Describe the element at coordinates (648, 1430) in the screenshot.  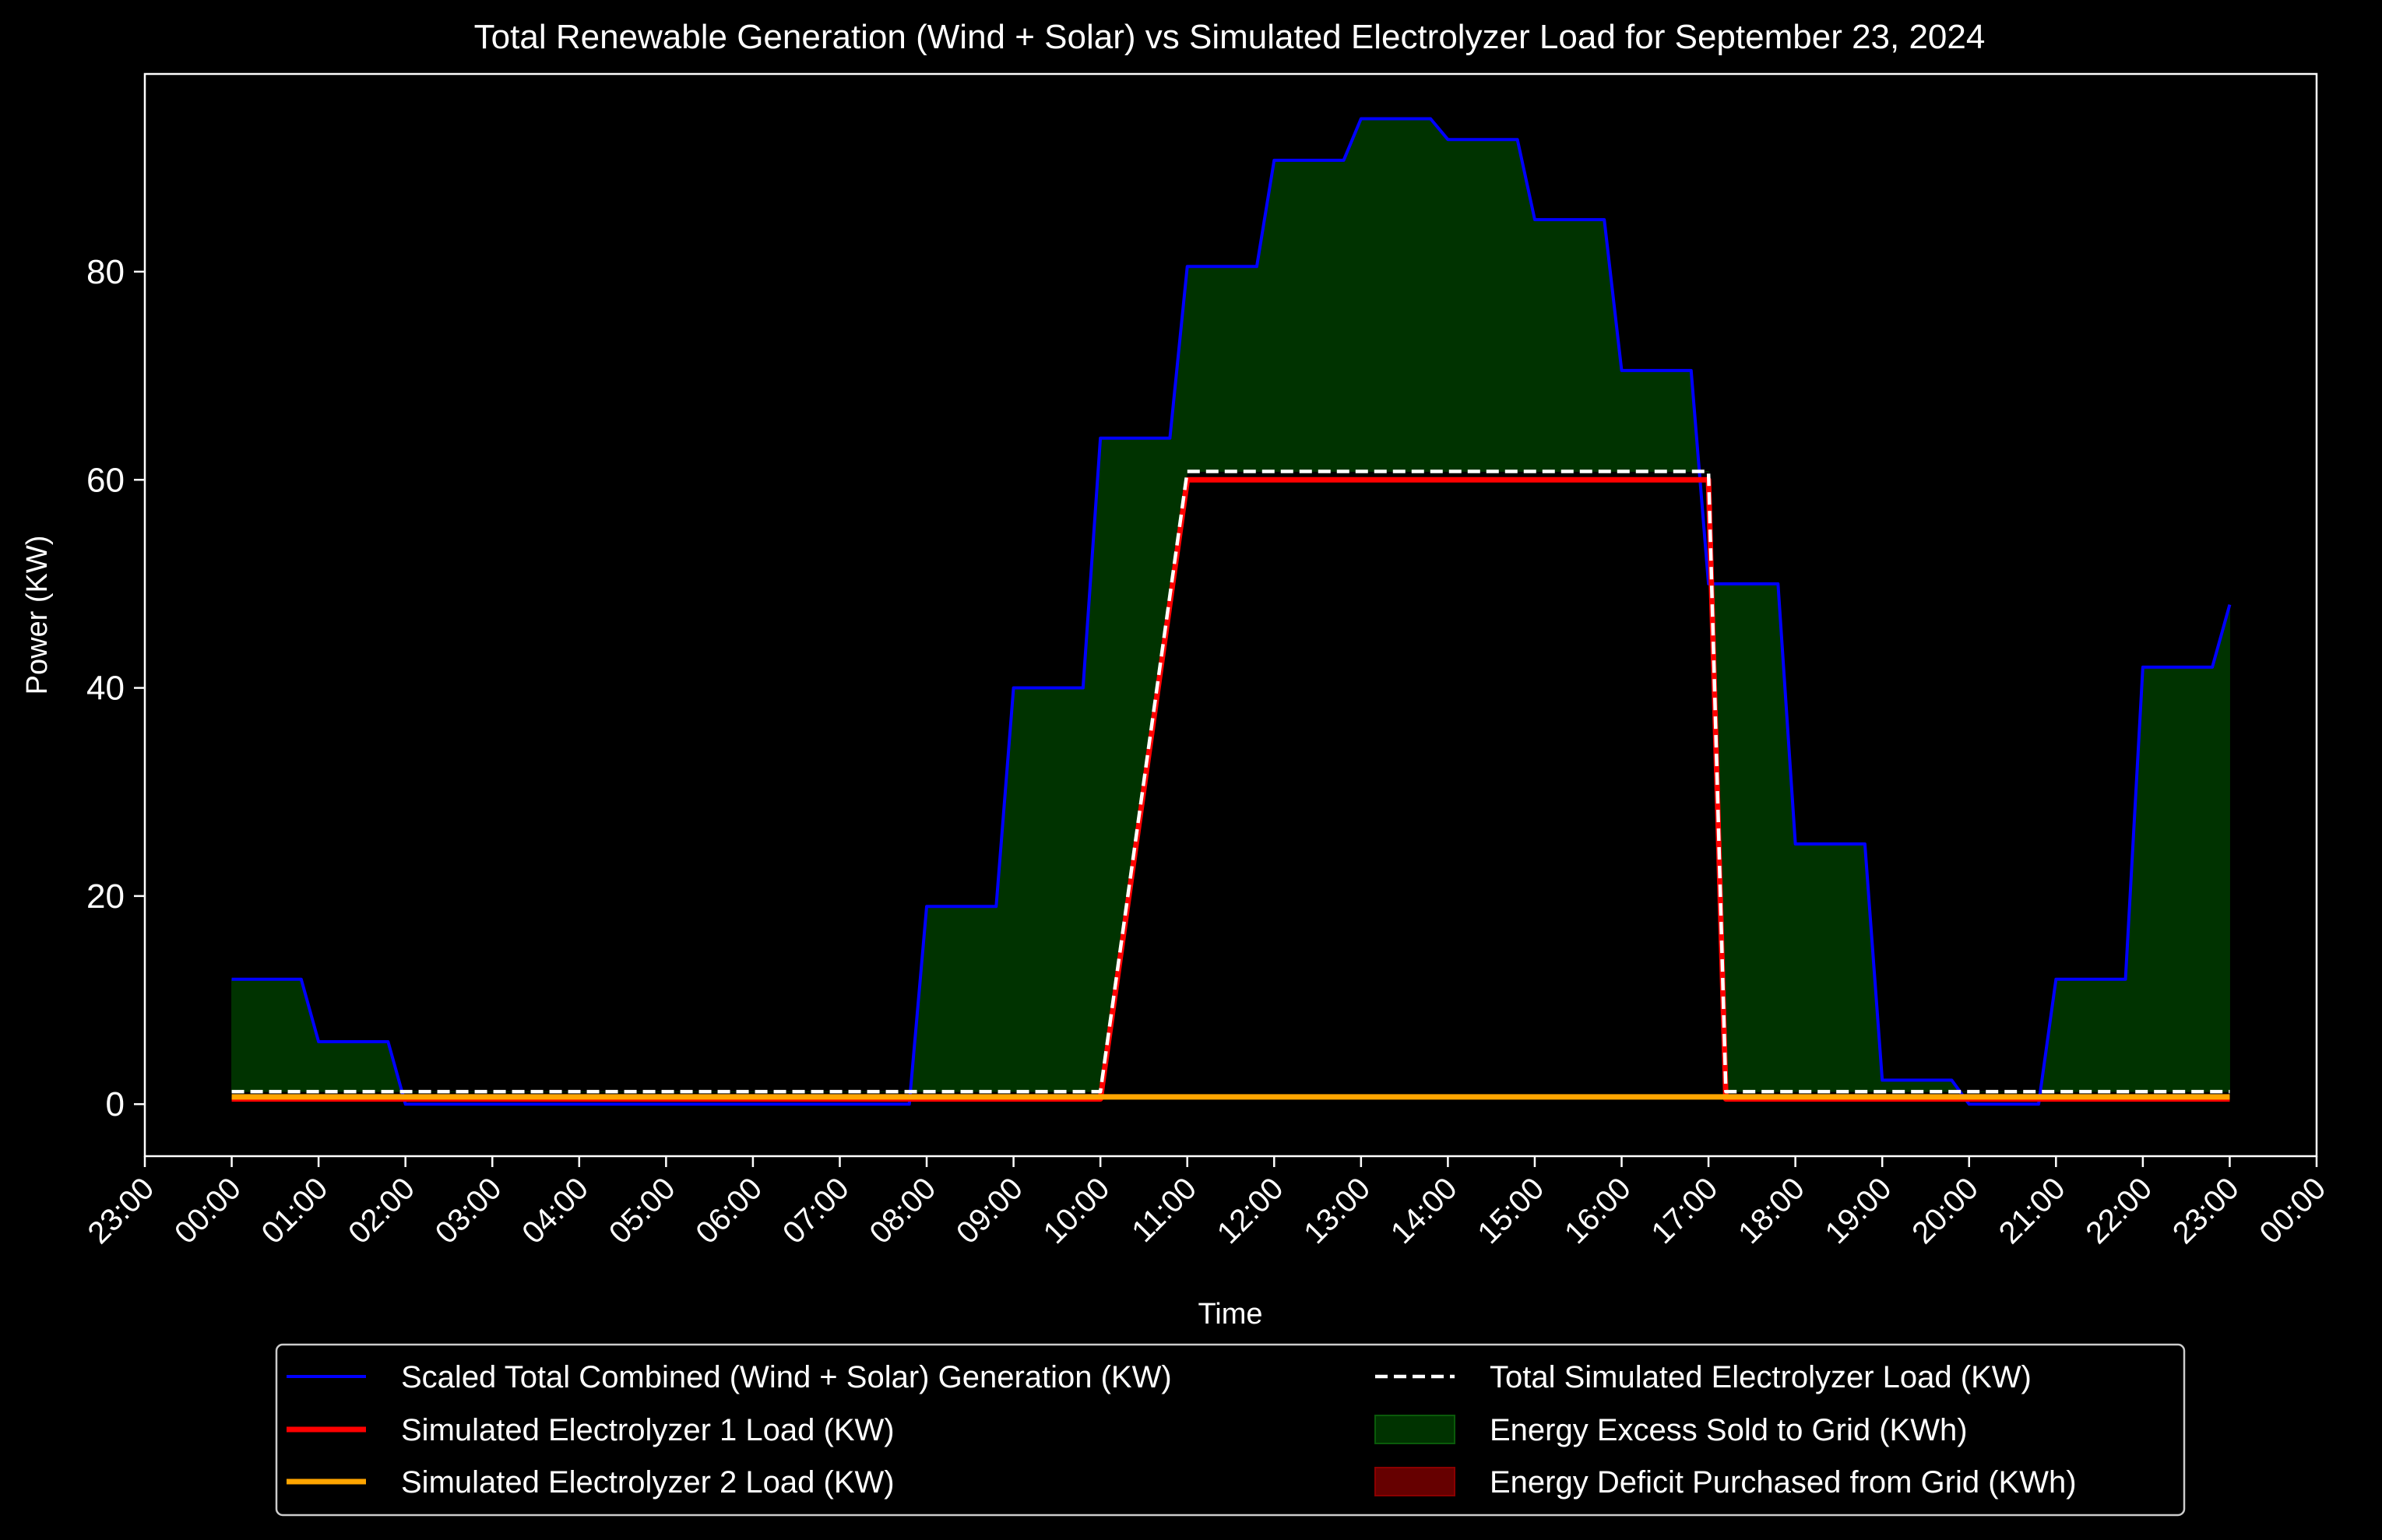
I see `legend-label: Simulated Electrolyzer 1 Load (KW)` at that location.